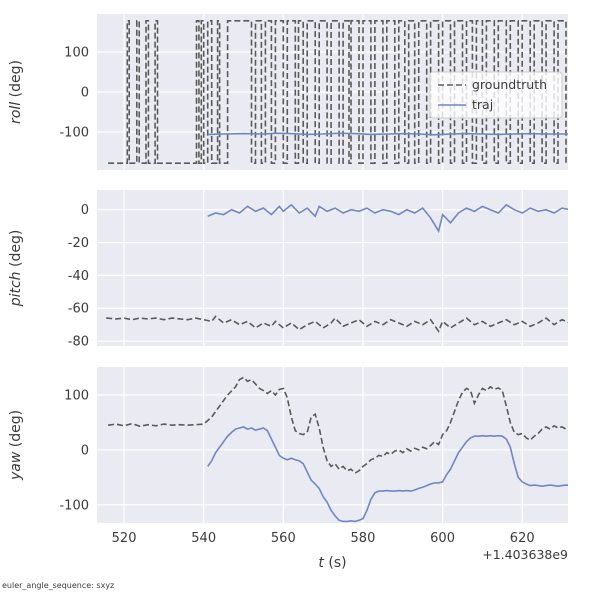 This screenshot has height=600, width=600. I want to click on x-axis-label: t (s), so click(332, 563).